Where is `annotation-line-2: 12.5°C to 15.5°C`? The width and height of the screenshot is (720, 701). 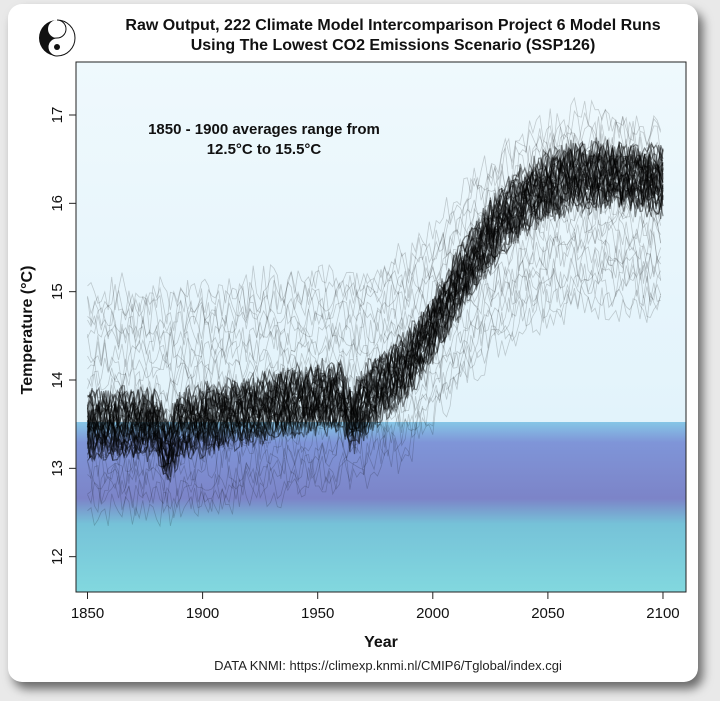
annotation-line-2: 12.5°C to 15.5°C is located at coordinates (264, 149).